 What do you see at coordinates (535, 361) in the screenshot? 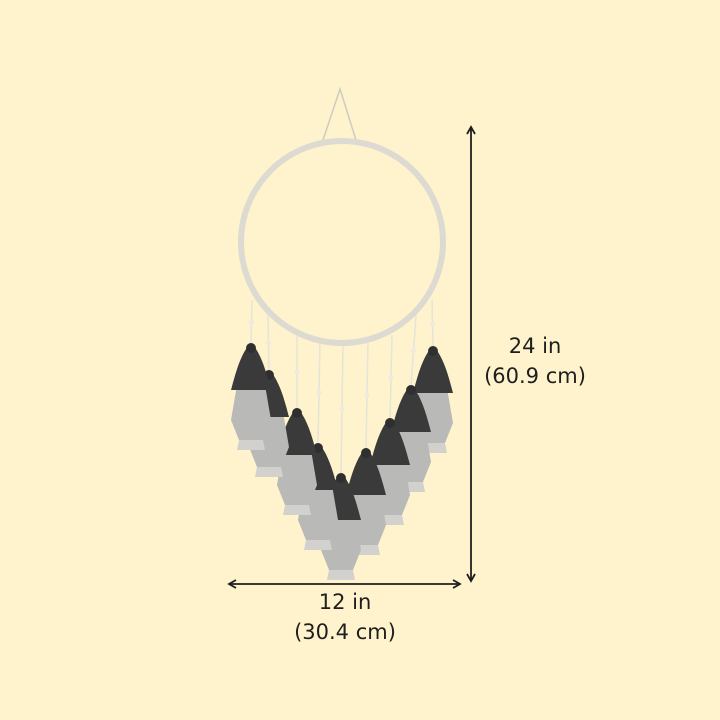
I see `height-label: 24 in (60.9 cm)` at bounding box center [535, 361].